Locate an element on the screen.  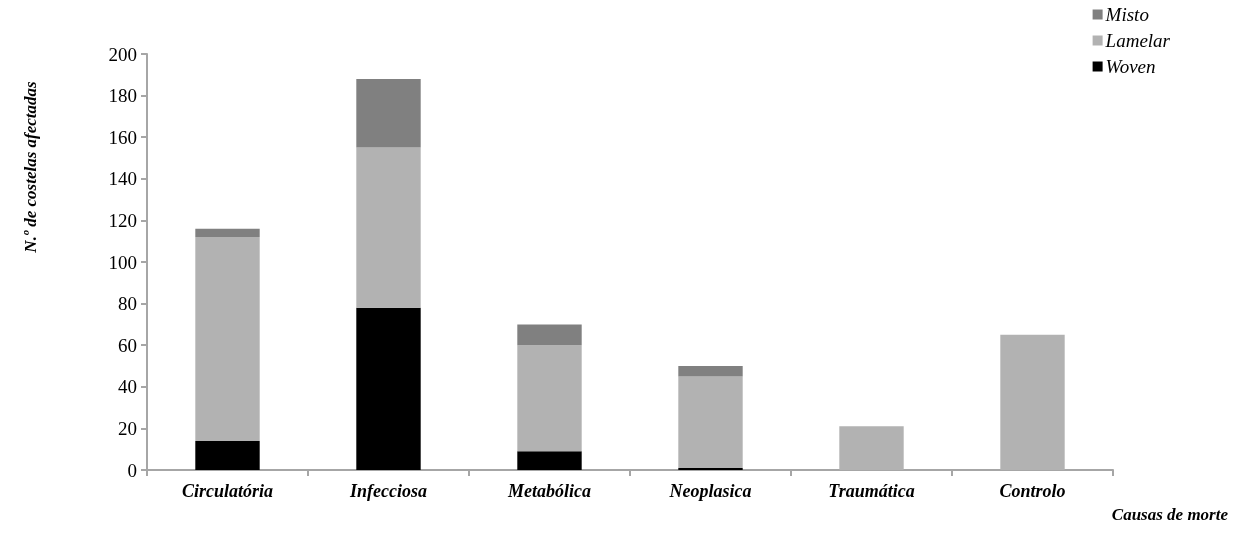
x-tick-label: Controlo is located at coordinates (1032, 491).